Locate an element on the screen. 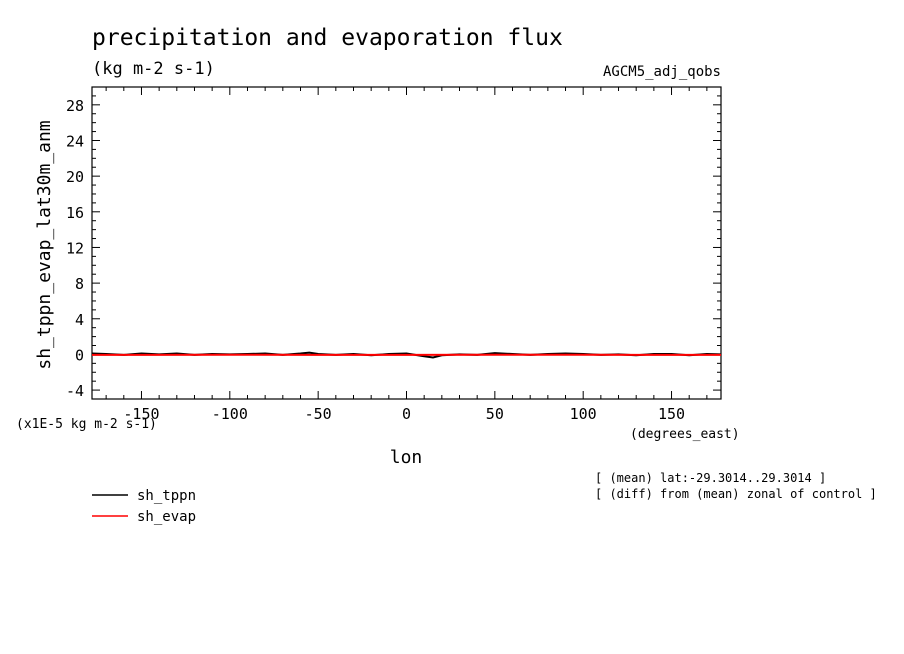 Image resolution: width=904 pixels, height=654 pixels. note-diff-control: [ (diff) from (mean) zonal of control ] is located at coordinates (736, 494).